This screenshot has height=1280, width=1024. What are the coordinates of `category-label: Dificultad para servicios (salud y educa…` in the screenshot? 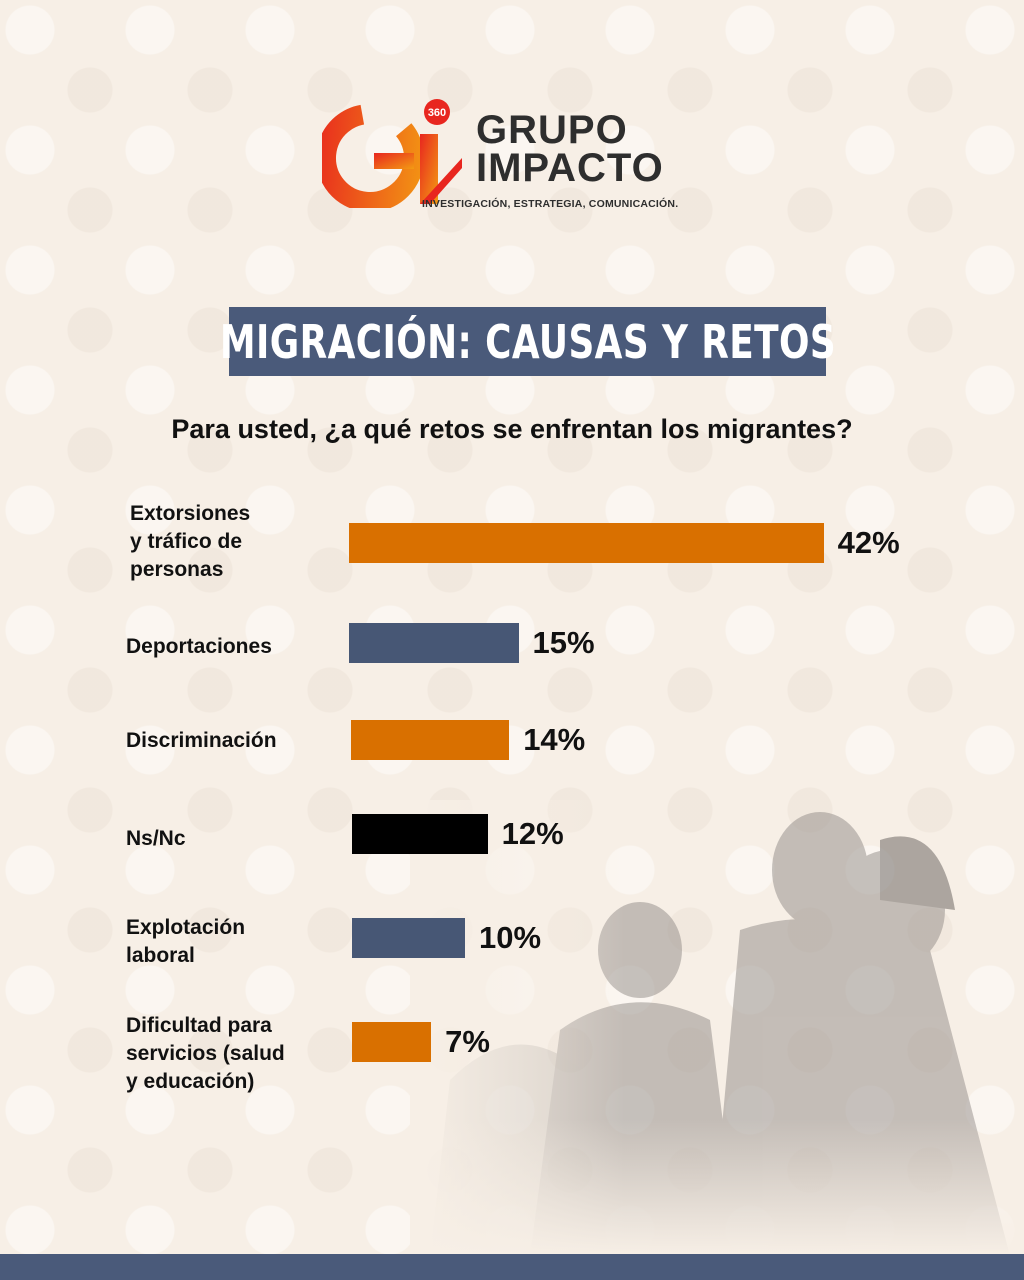 It's located at (205, 1053).